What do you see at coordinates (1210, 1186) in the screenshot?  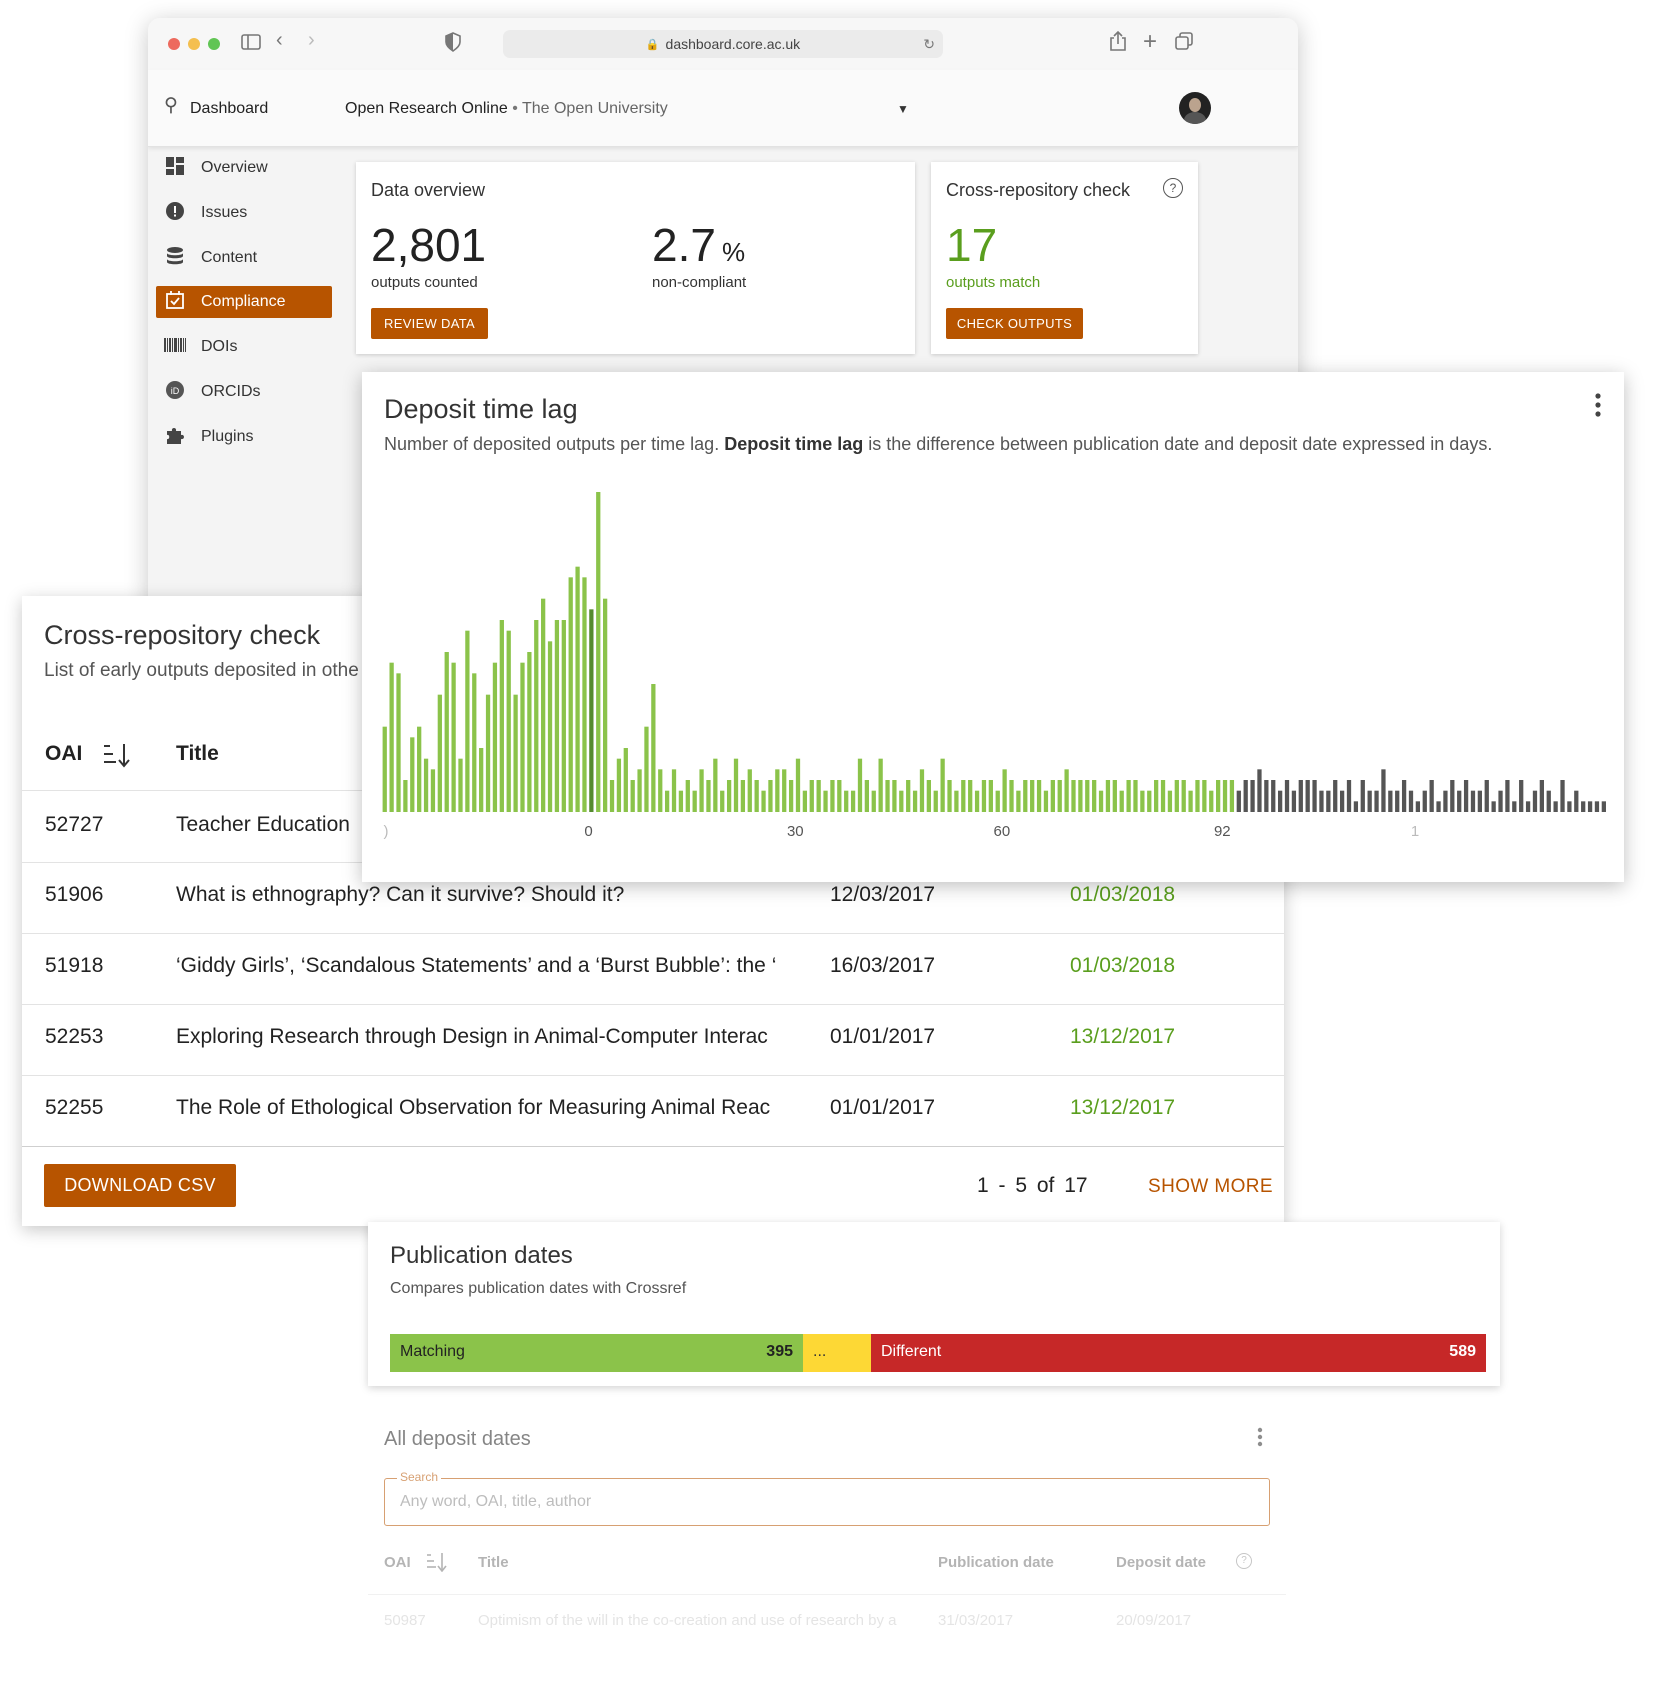 I see `show-more-button: SHOW MORE` at bounding box center [1210, 1186].